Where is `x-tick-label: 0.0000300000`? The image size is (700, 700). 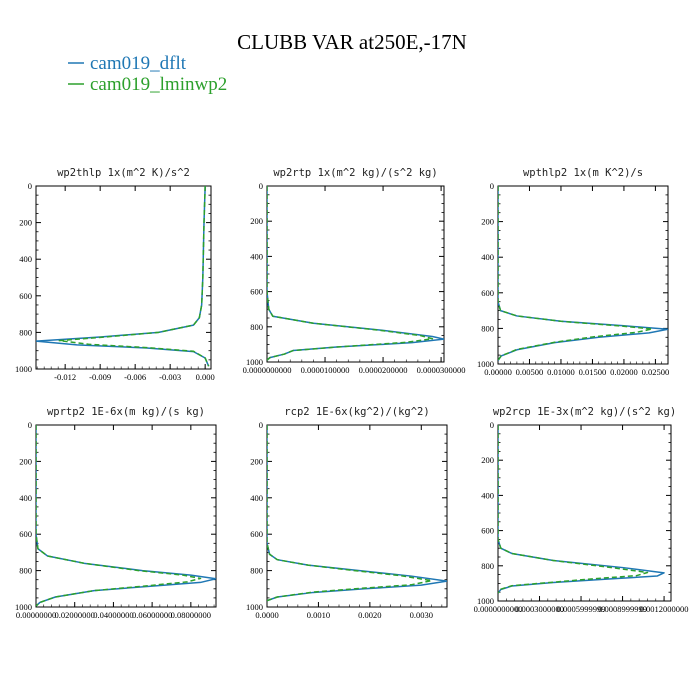 x-tick-label: 0.0000300000 is located at coordinates (441, 370).